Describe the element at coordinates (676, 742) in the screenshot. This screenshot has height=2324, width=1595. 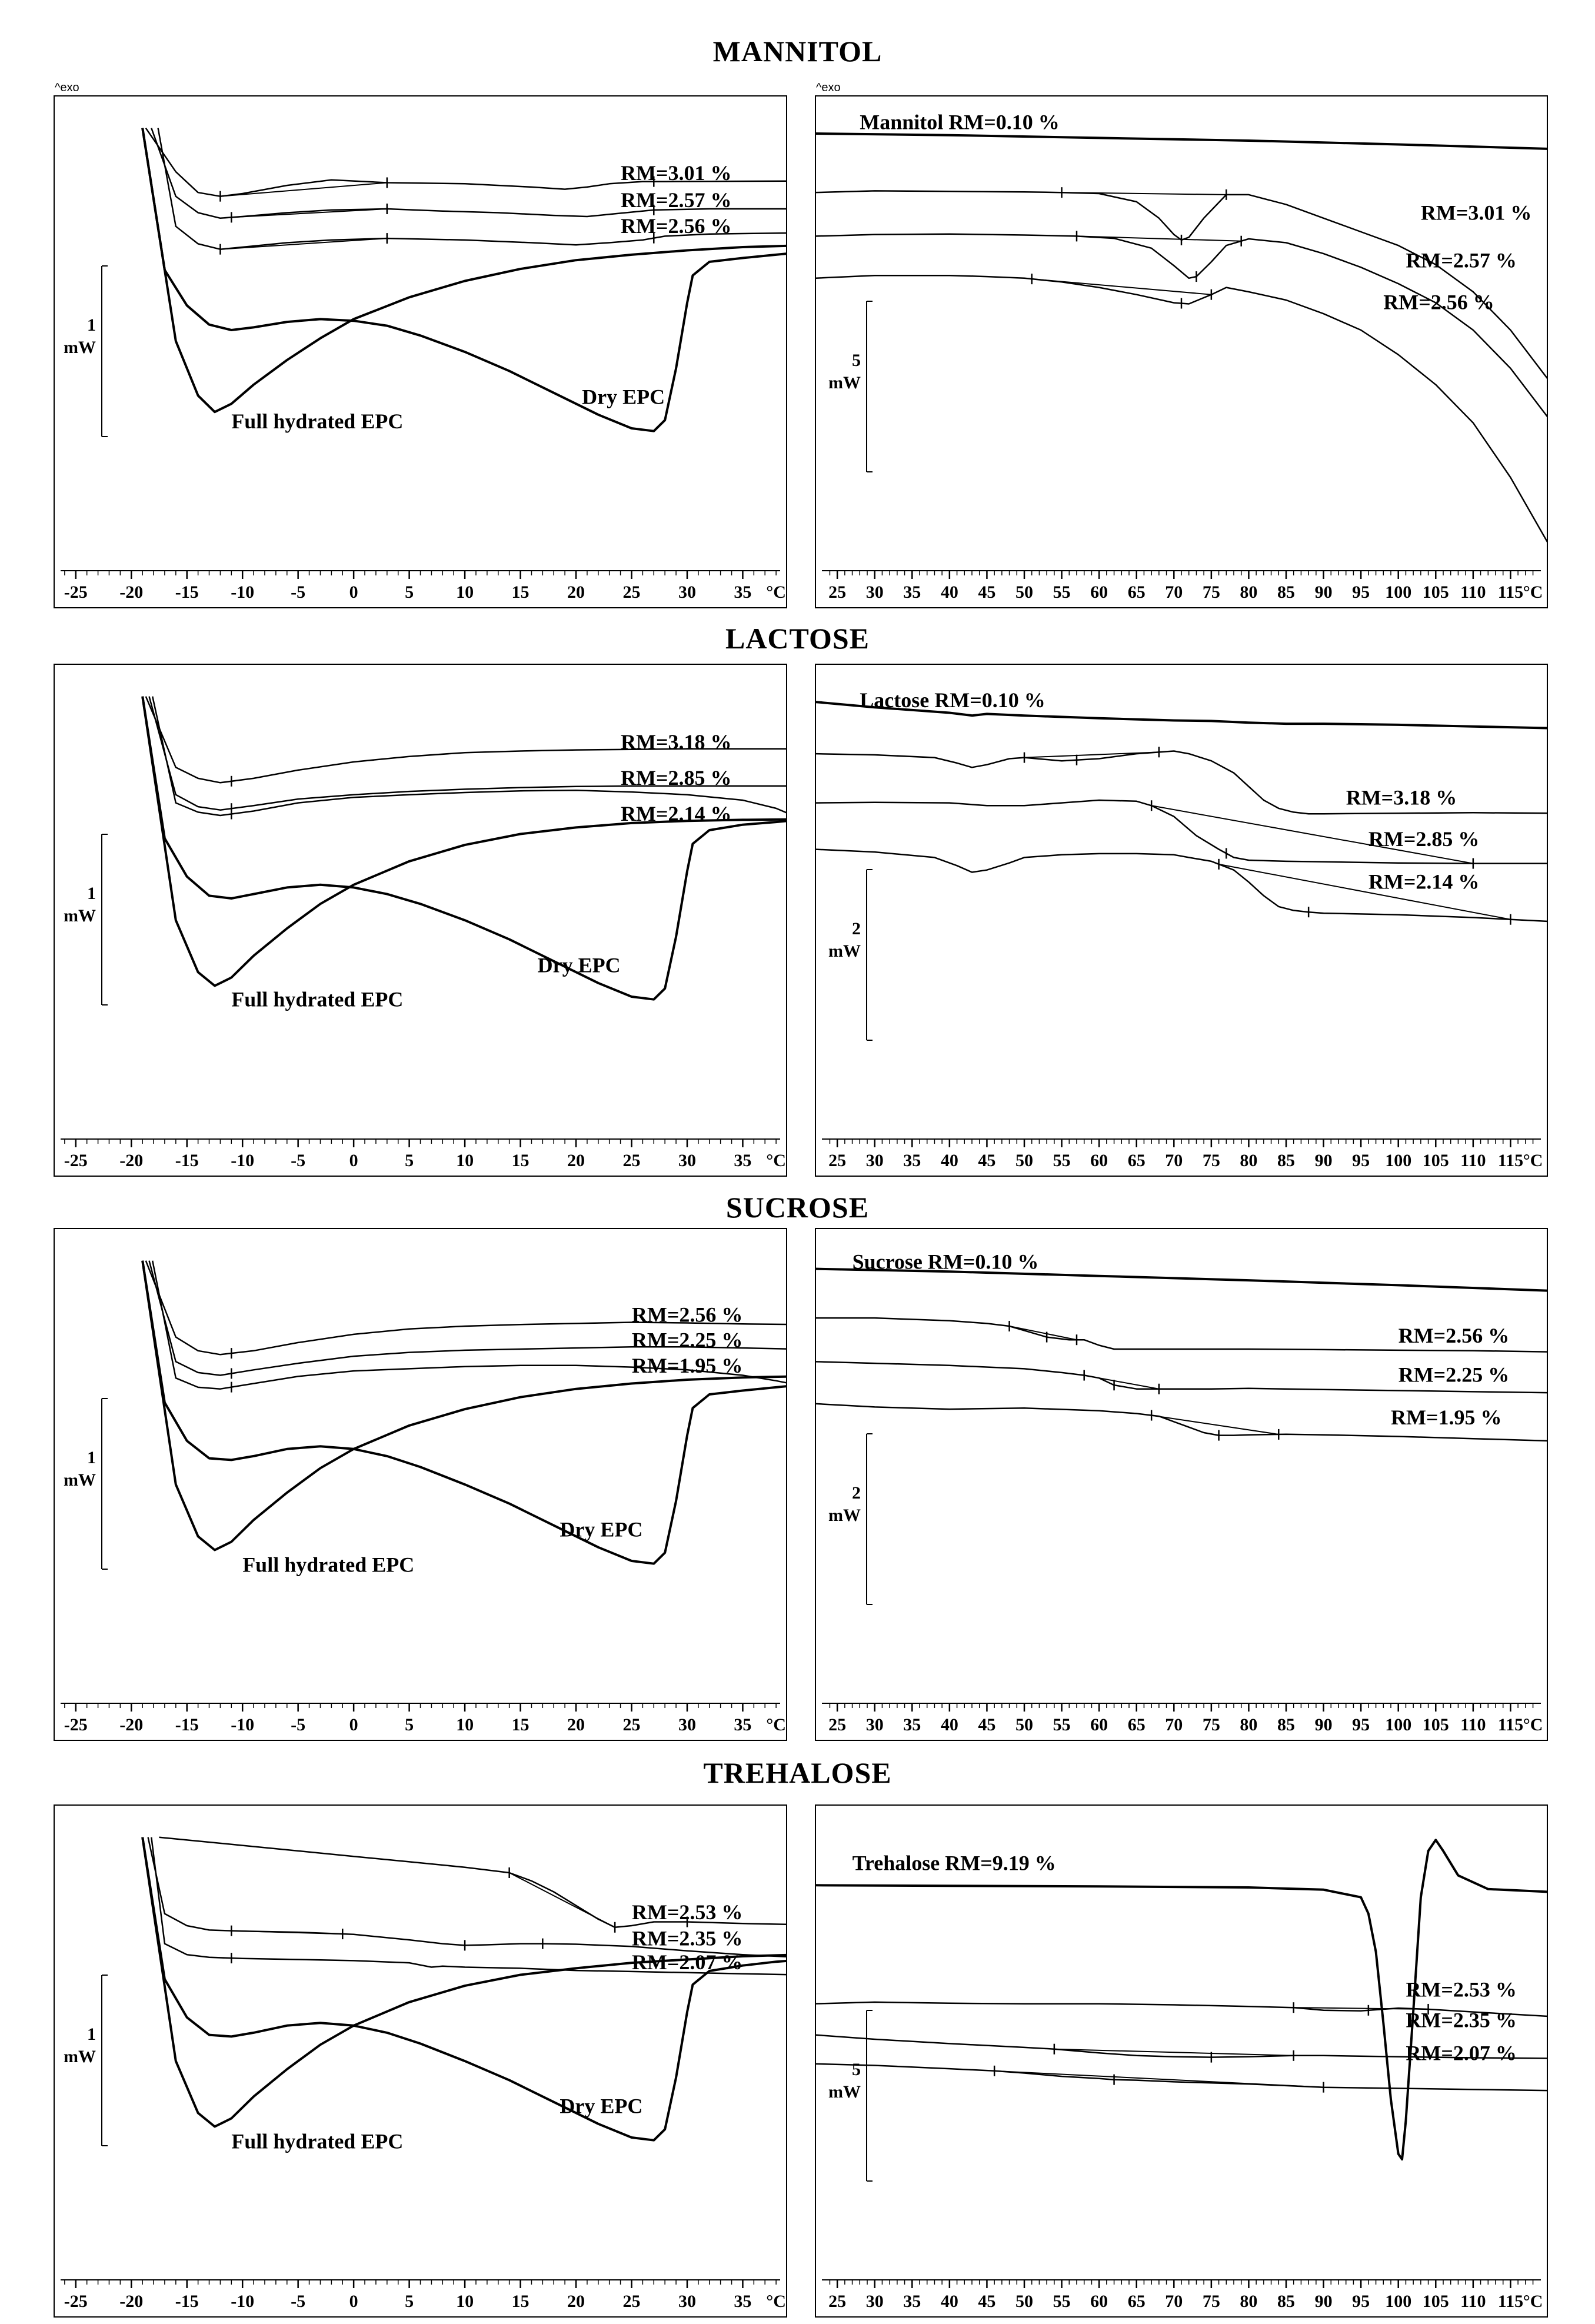
I see `curve-label-rm-3-18: RM=3.18 %` at that location.